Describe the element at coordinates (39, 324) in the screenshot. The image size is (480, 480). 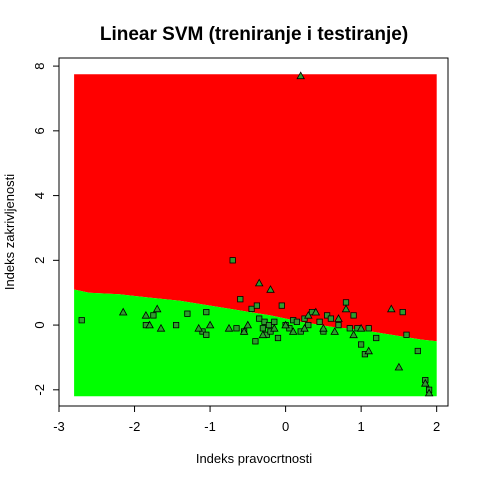
I see `y-tick-label: 0` at that location.